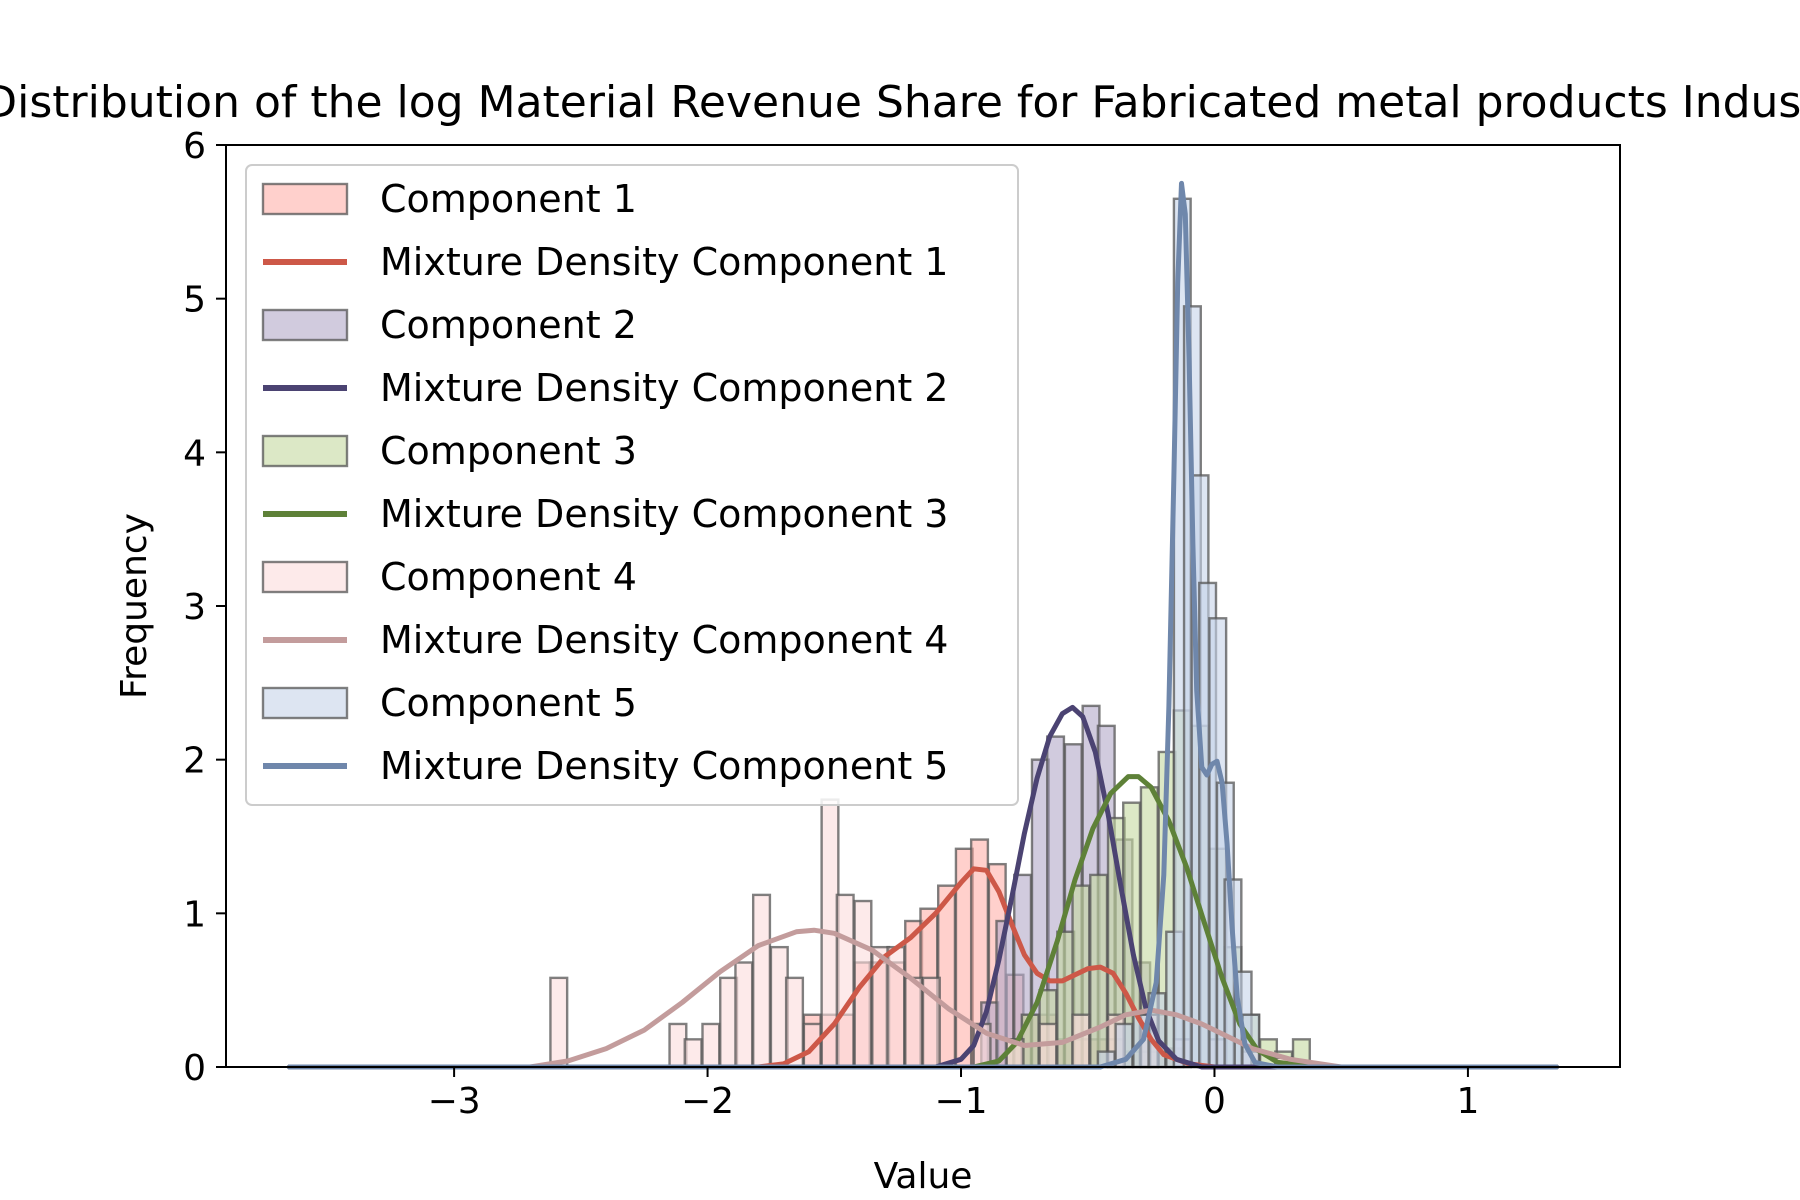  I want to click on legend-label-component-5: Component 5, so click(508, 703).